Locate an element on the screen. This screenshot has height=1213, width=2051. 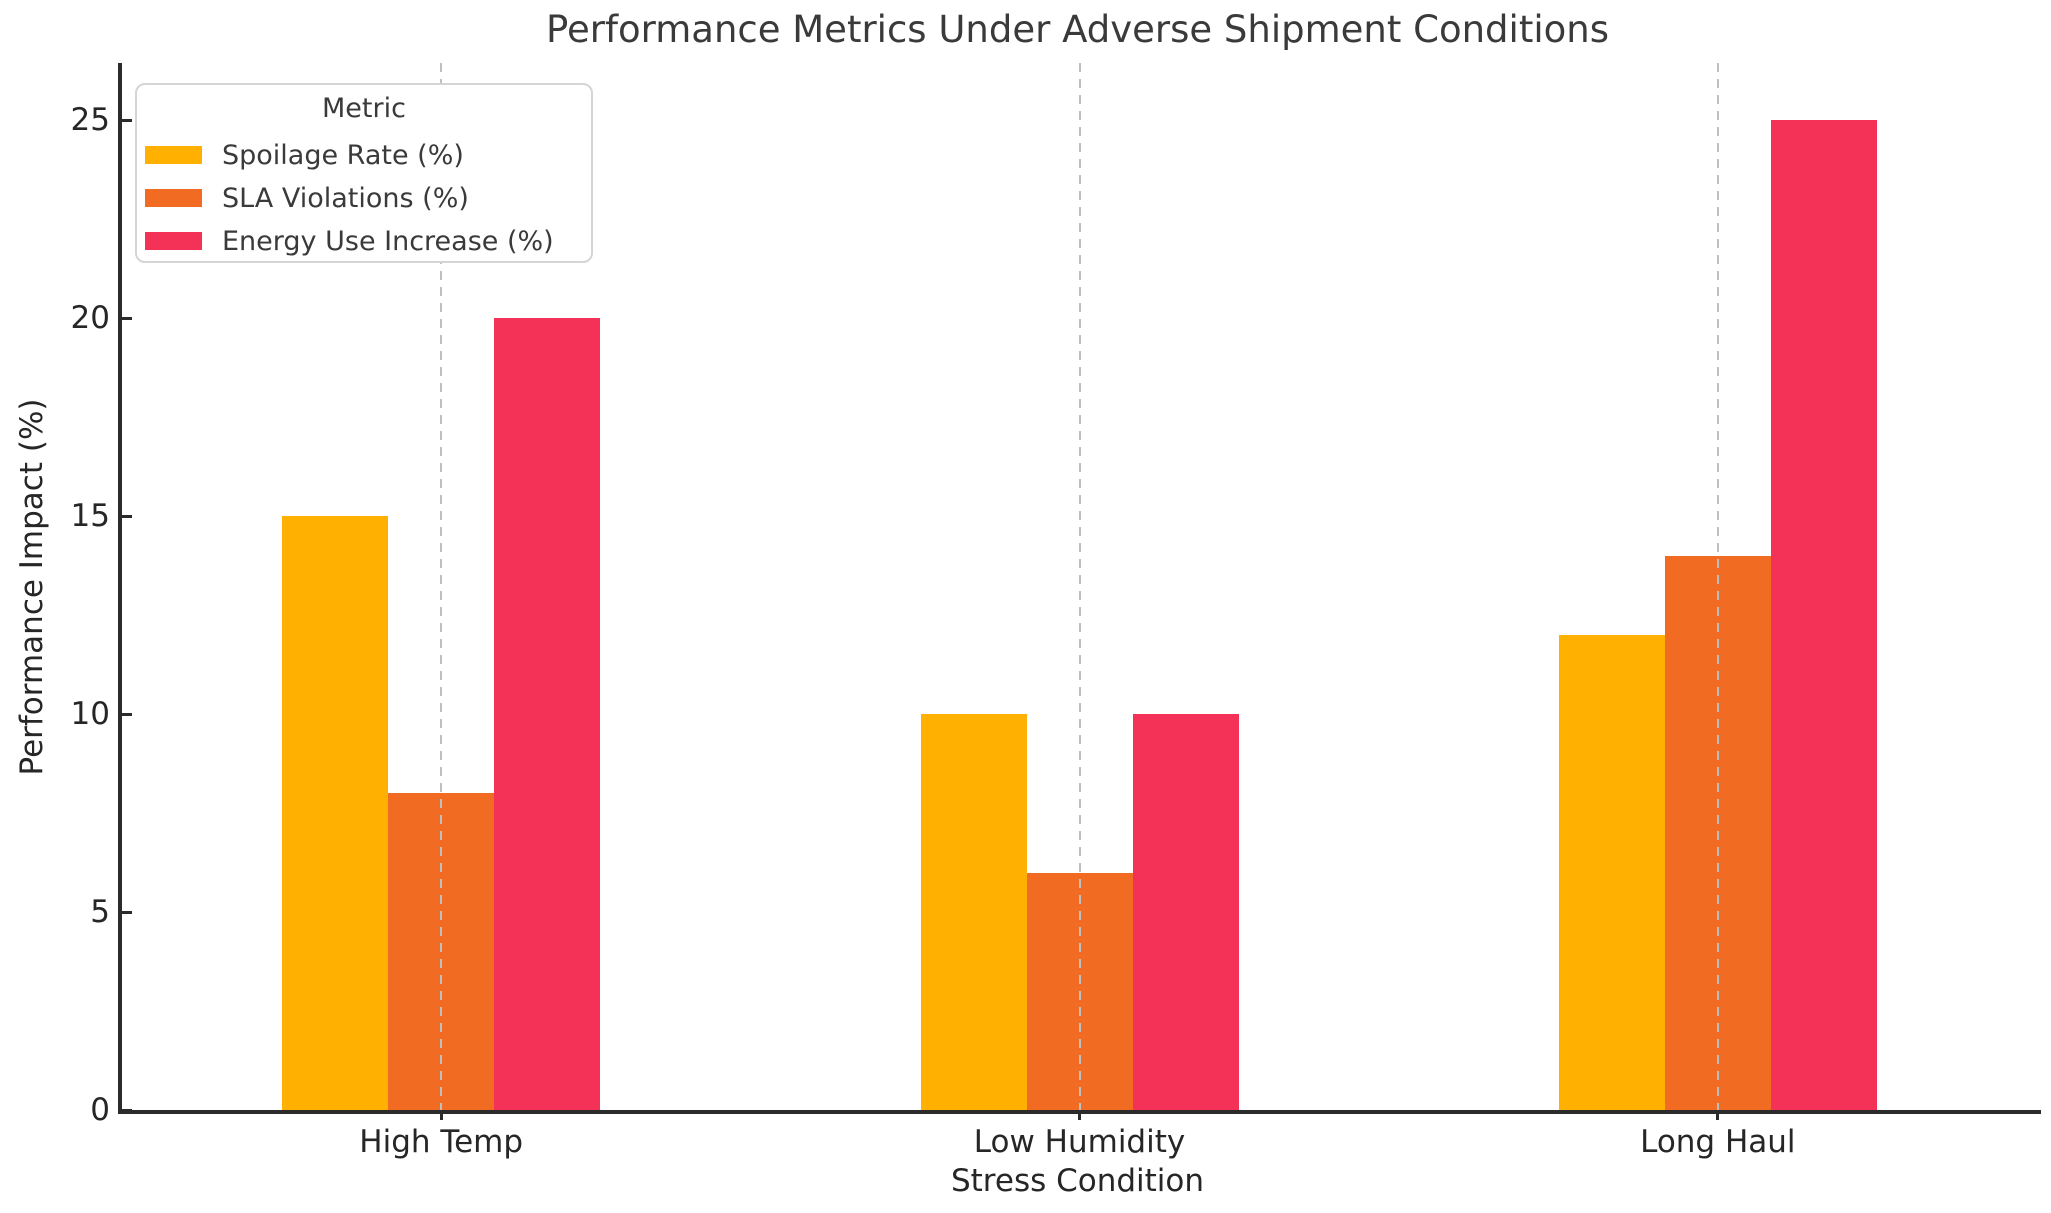
gridline-low-humidity is located at coordinates (1079, 586).